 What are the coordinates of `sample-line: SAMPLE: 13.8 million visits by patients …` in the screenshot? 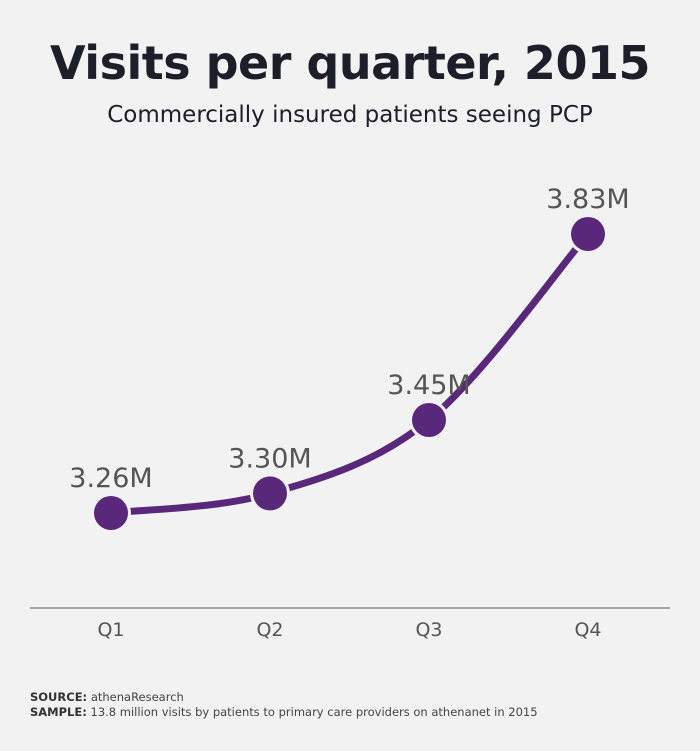 It's located at (284, 712).